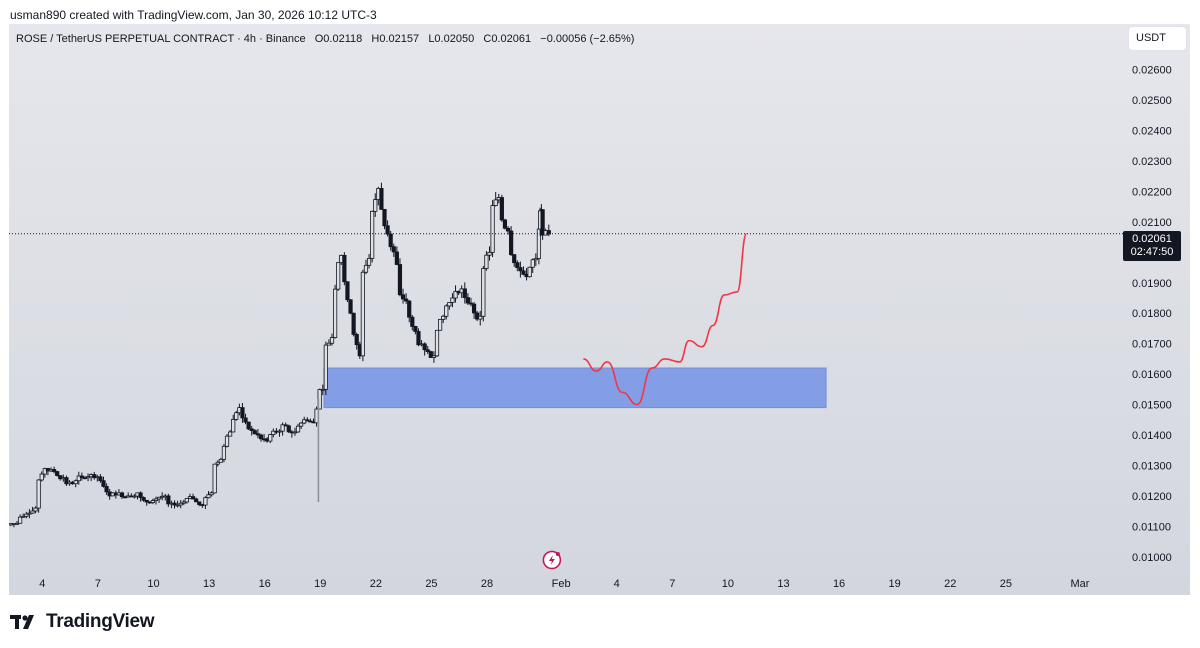 The image size is (1200, 648). Describe the element at coordinates (1151, 527) in the screenshot. I see `y-tick-label: 0.01100` at that location.